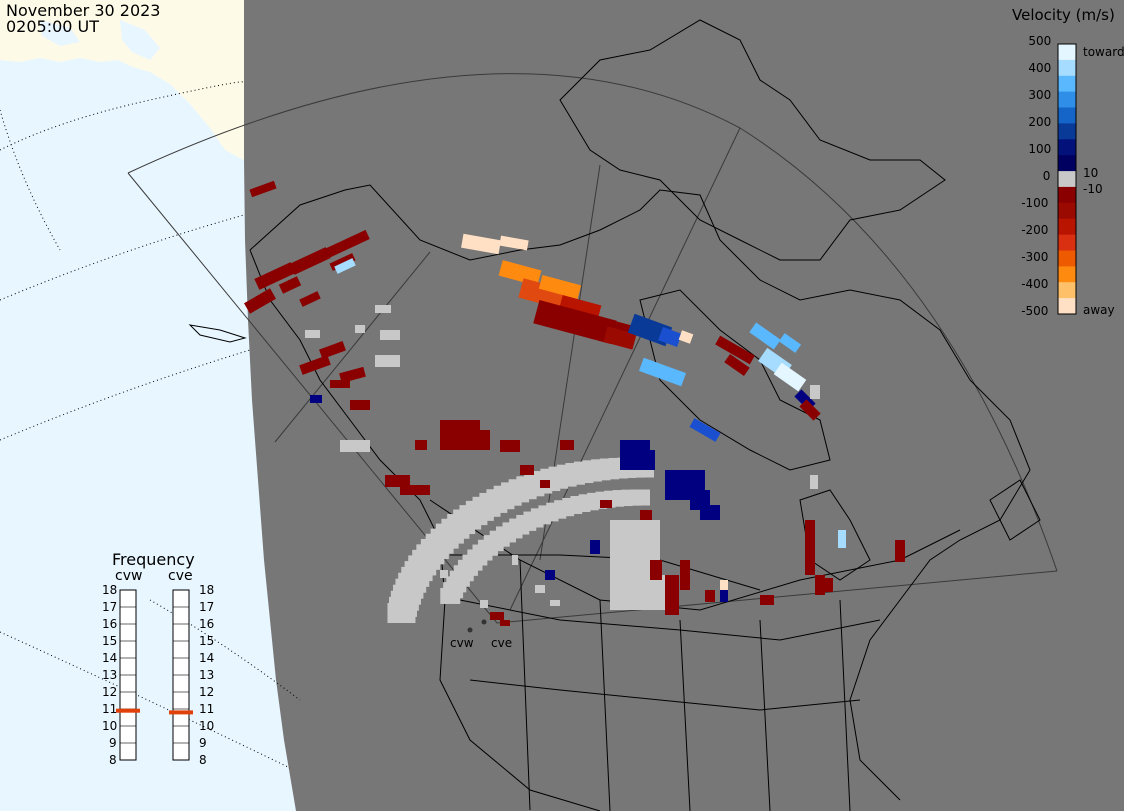 This screenshot has width=1124, height=811. What do you see at coordinates (180, 576) in the screenshot?
I see `freq-col-cve: cve` at bounding box center [180, 576].